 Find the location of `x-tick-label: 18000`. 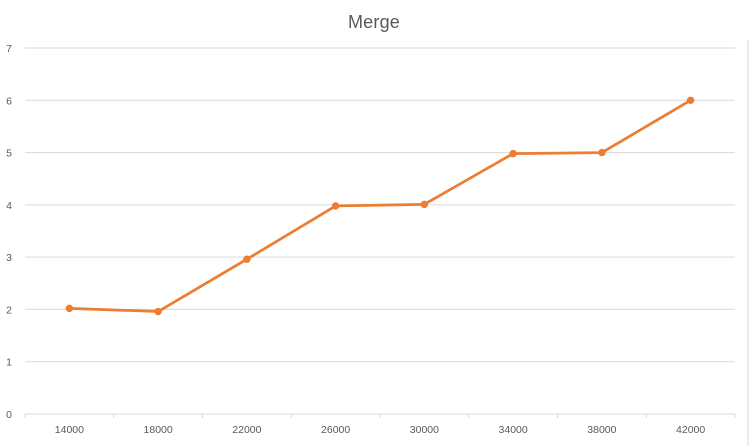

x-tick-label: 18000 is located at coordinates (158, 430).